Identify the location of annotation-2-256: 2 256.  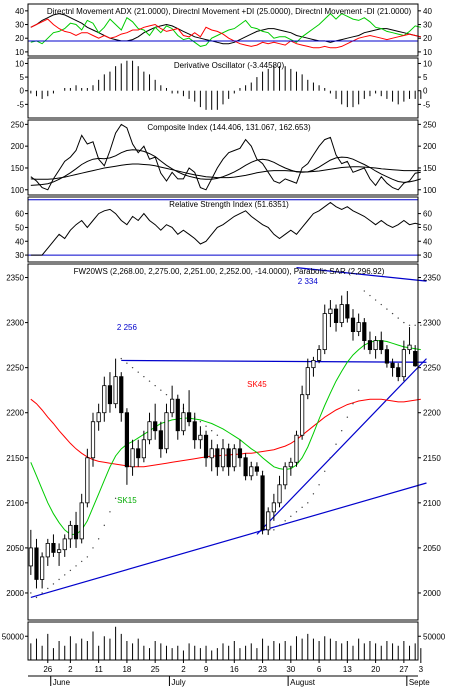
(127, 327).